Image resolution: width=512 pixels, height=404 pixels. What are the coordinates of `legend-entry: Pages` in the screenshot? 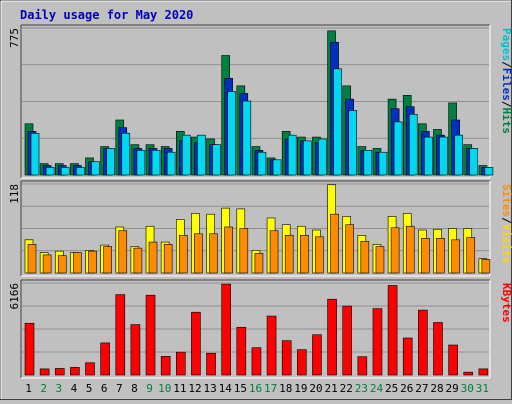 It's located at (506, 44).